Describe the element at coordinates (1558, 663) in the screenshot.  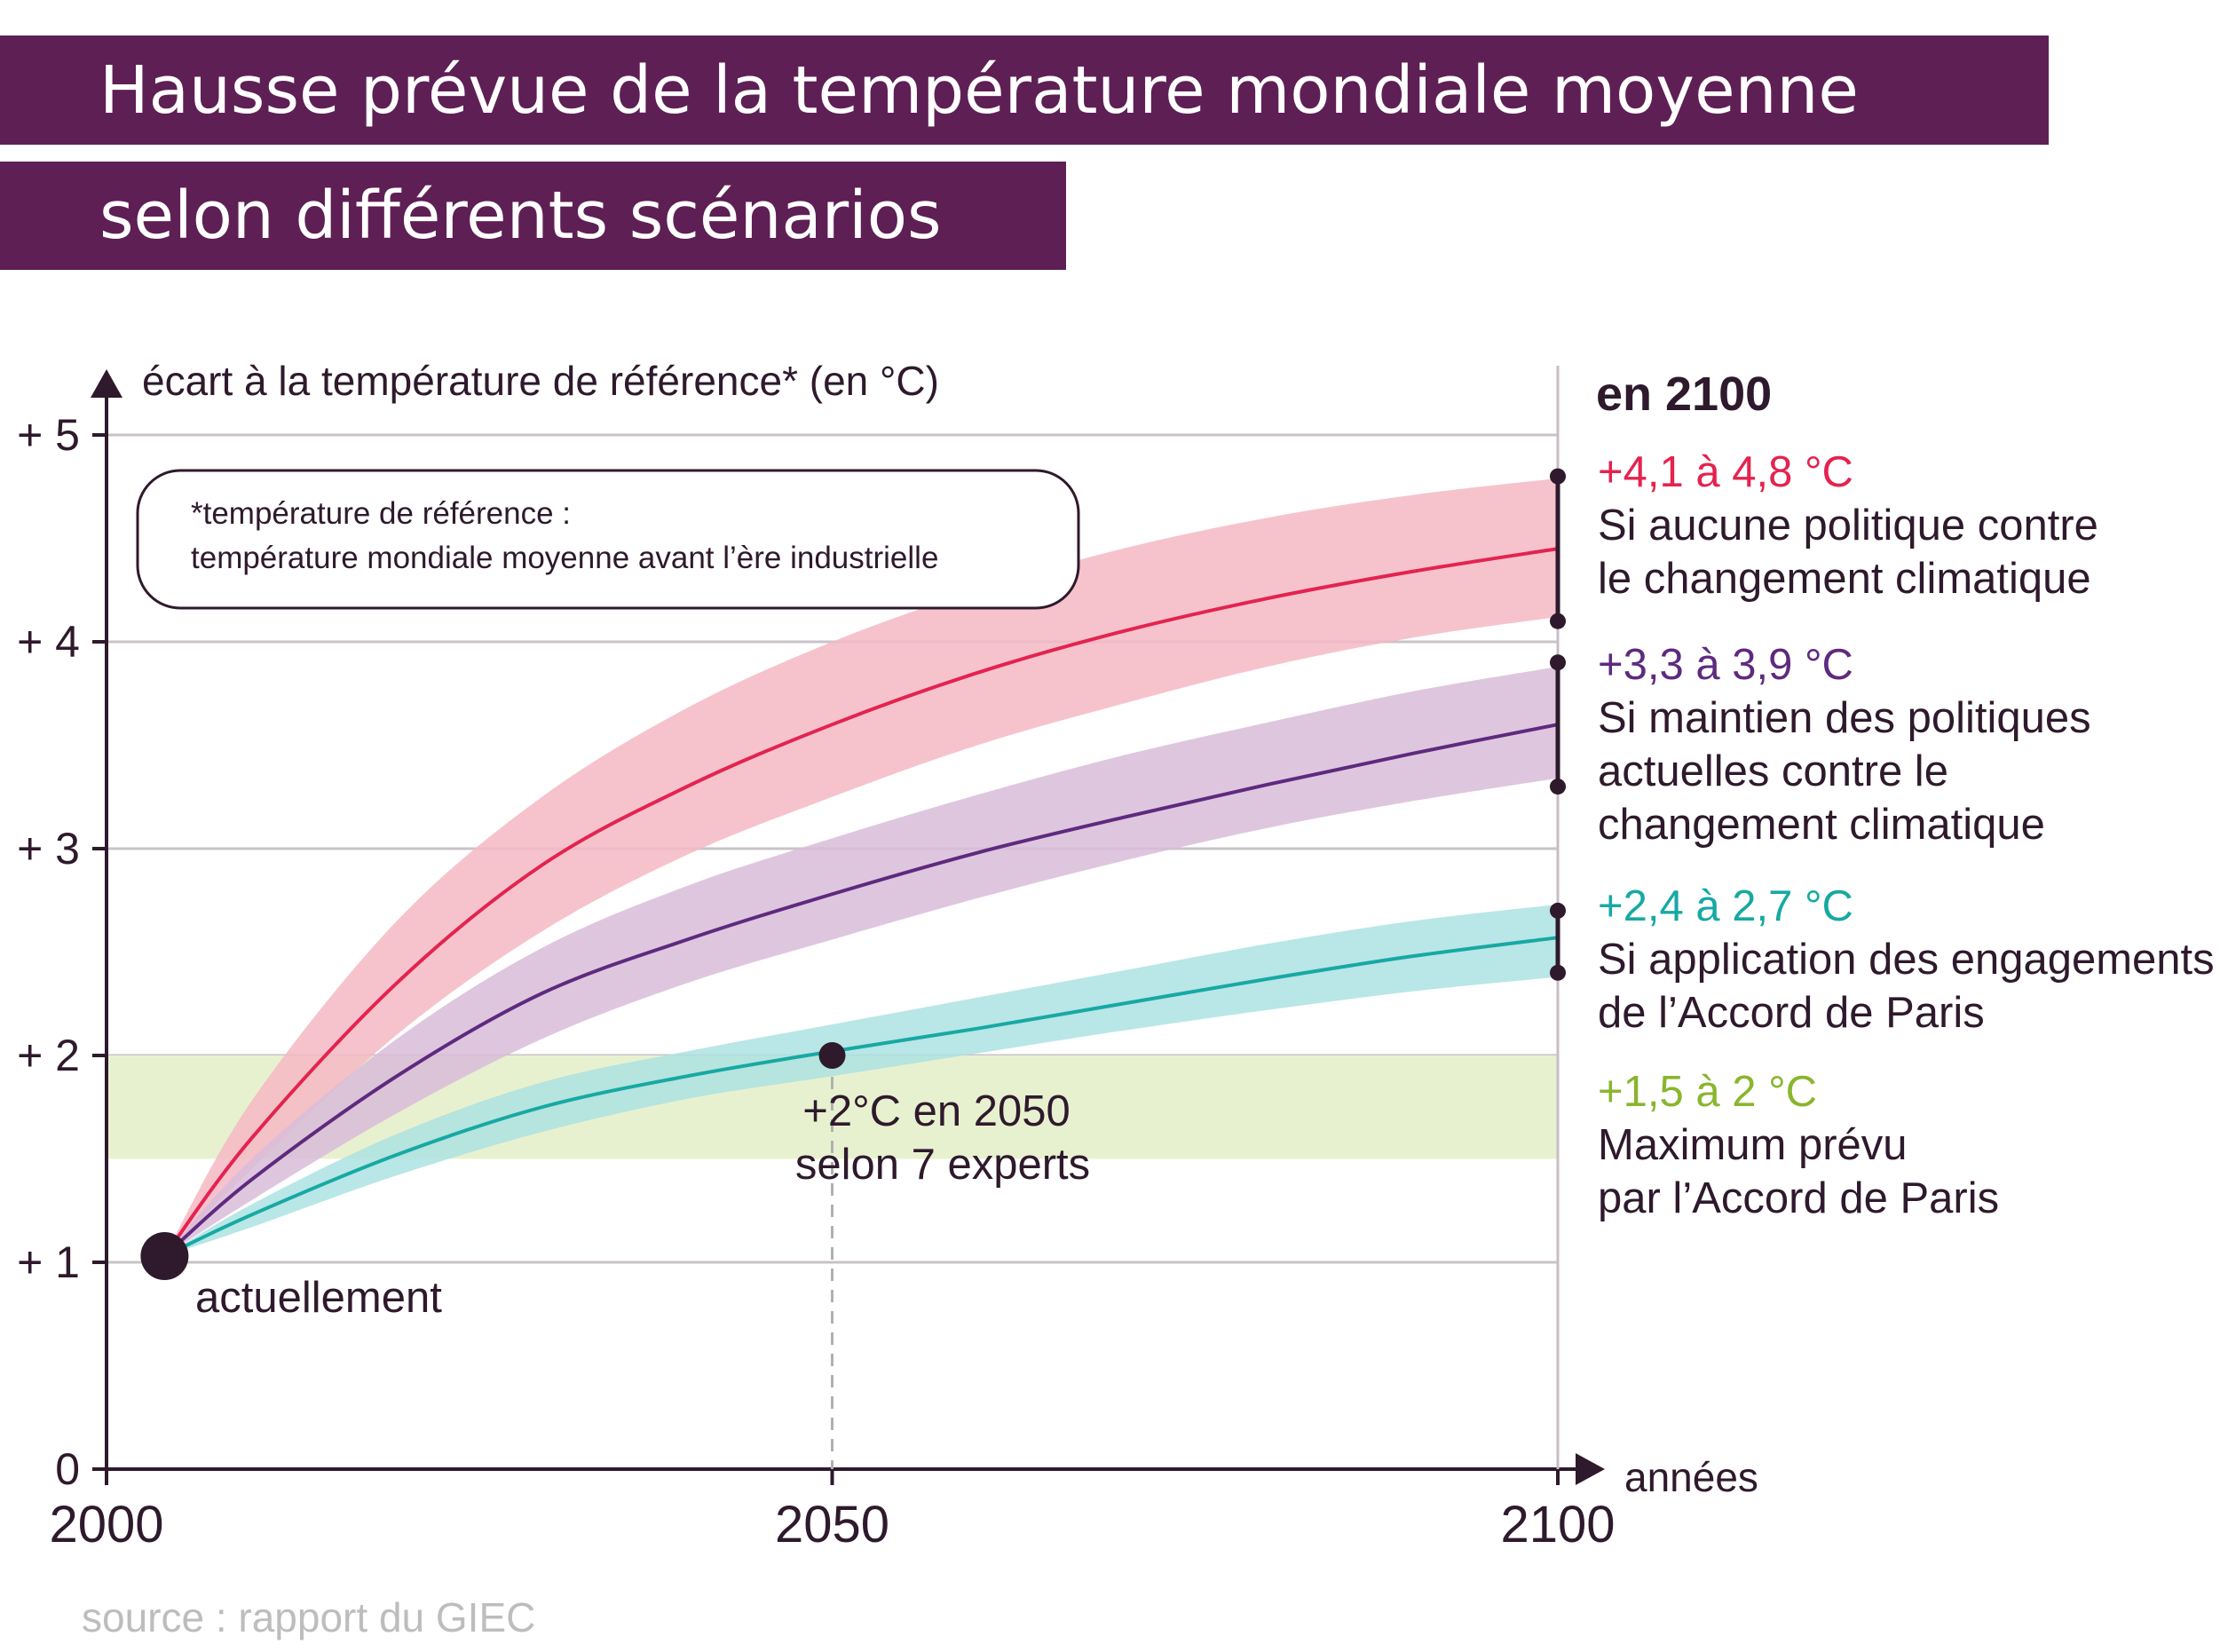
I see `mid-range-top-dot` at that location.